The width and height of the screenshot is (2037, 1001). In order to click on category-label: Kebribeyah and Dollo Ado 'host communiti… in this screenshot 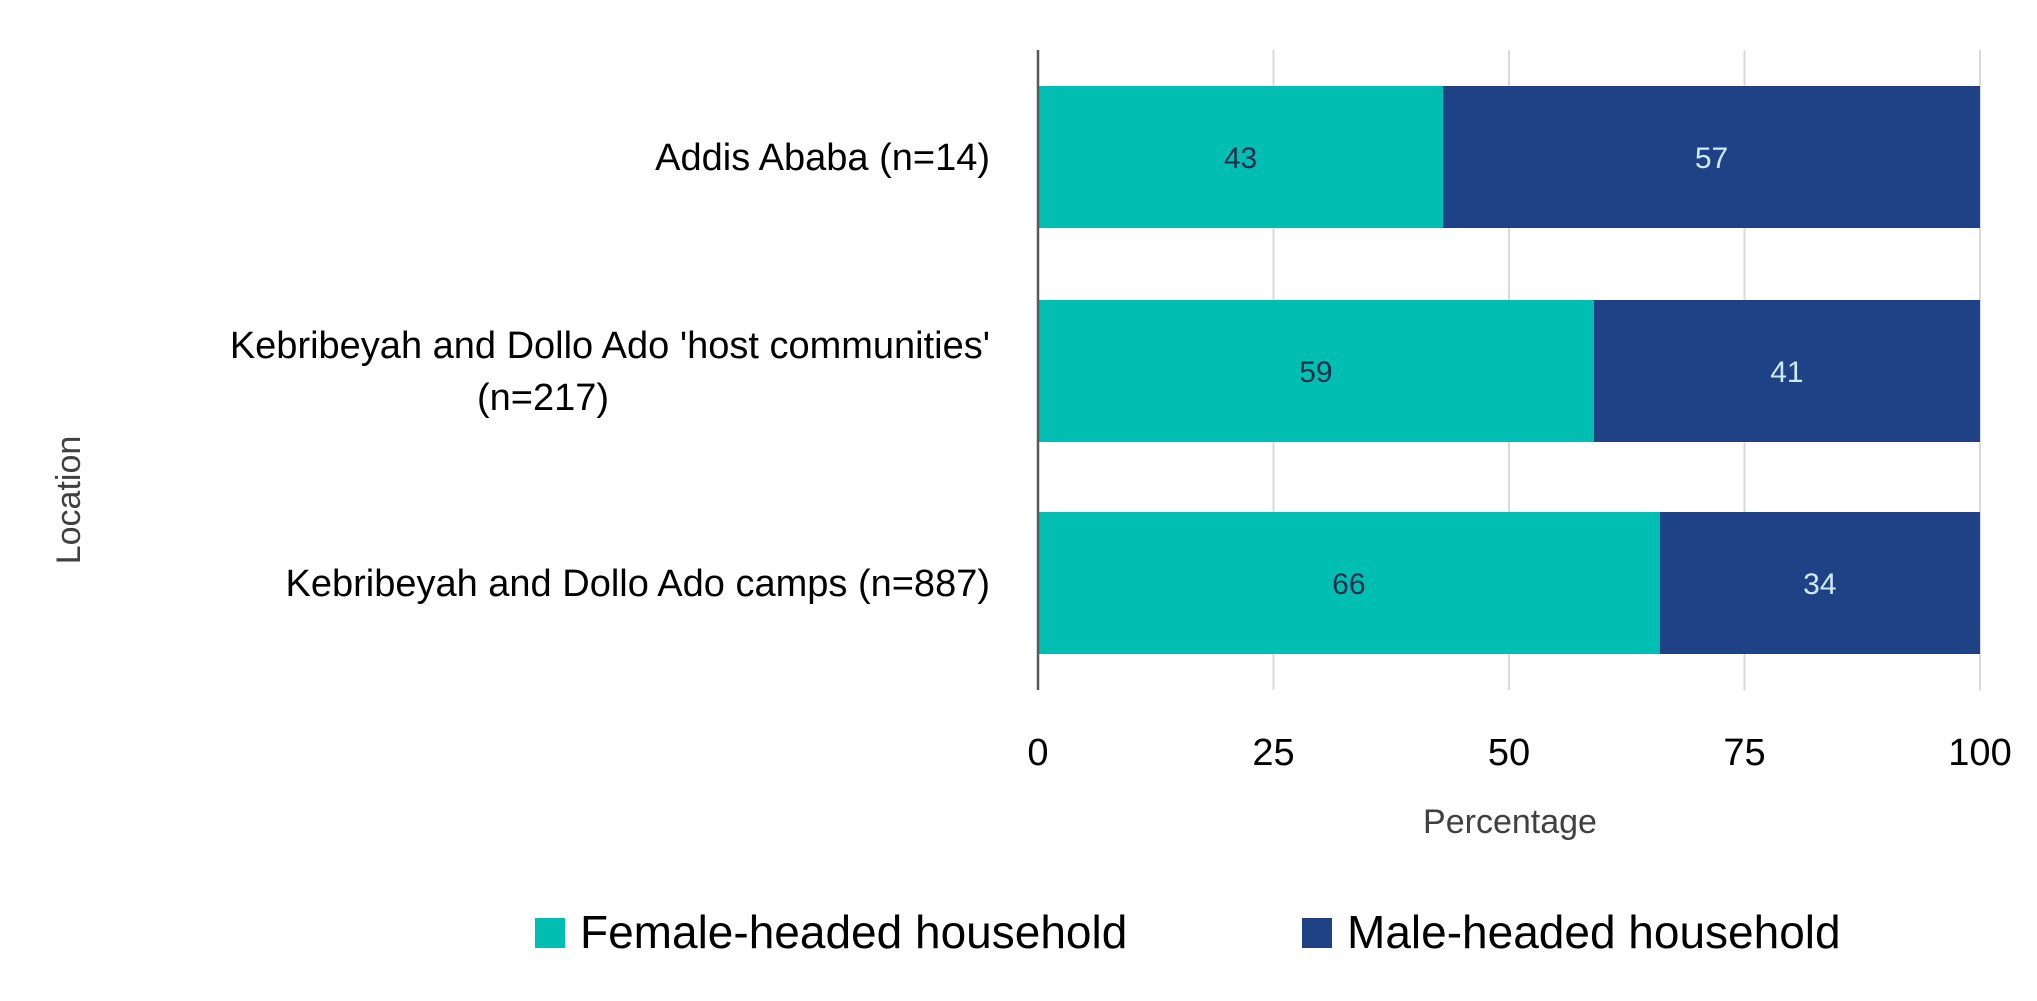, I will do `click(610, 372)`.